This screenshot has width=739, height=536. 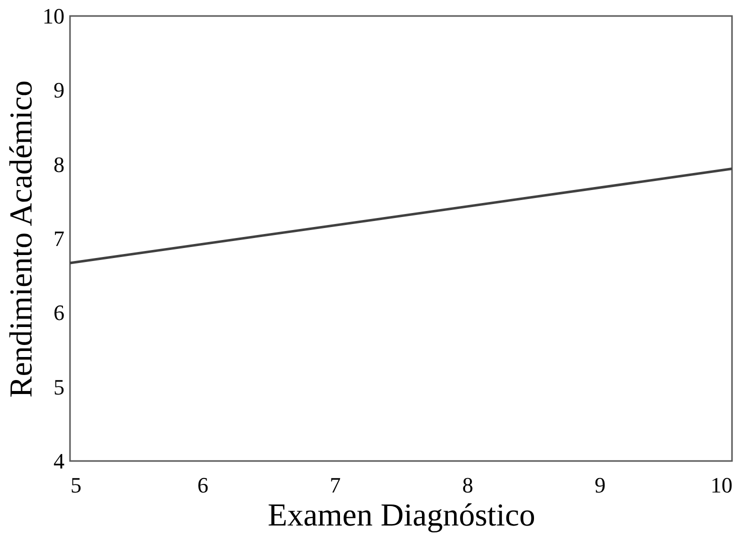 I want to click on y-axis-title: Rendimiento Académico, so click(x=20, y=239).